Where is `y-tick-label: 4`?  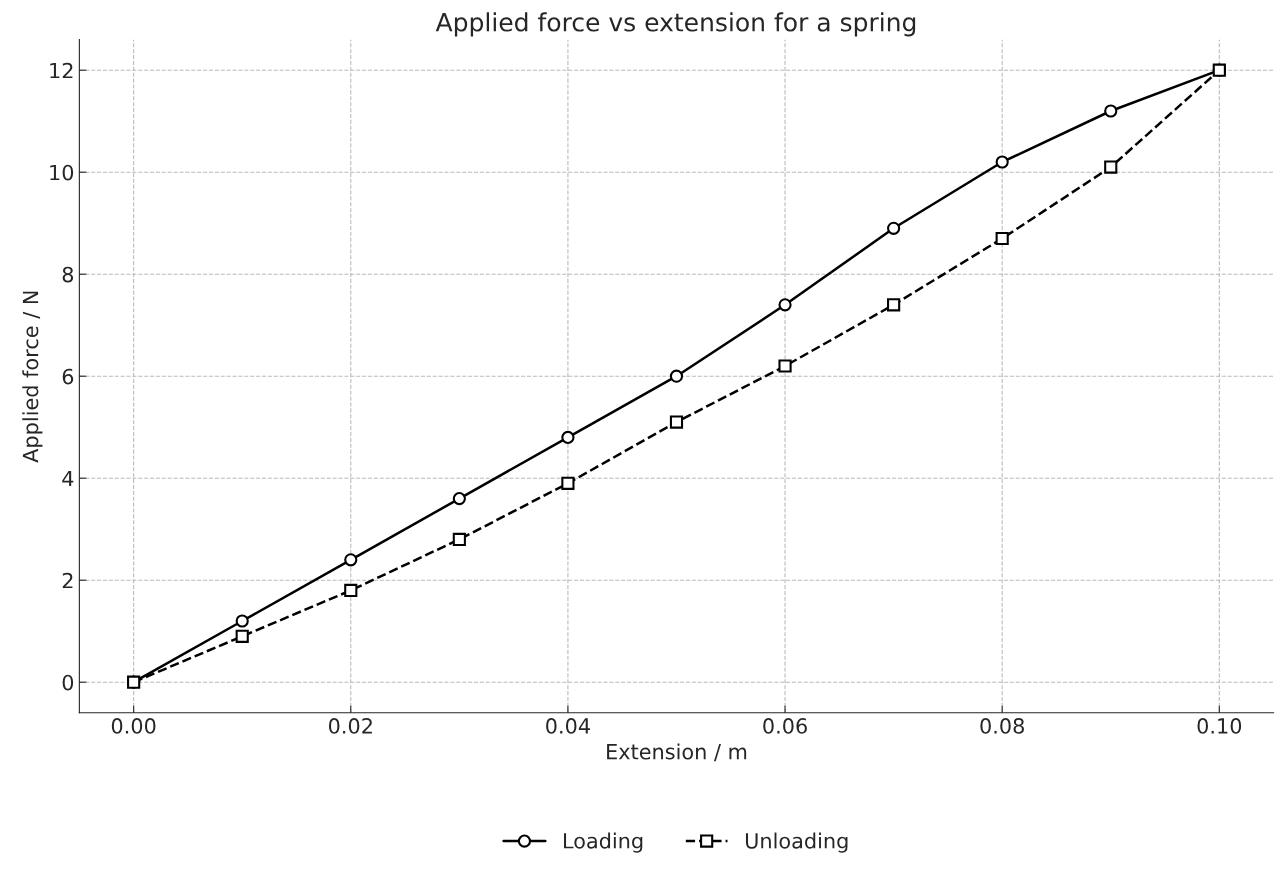 y-tick-label: 4 is located at coordinates (68, 478).